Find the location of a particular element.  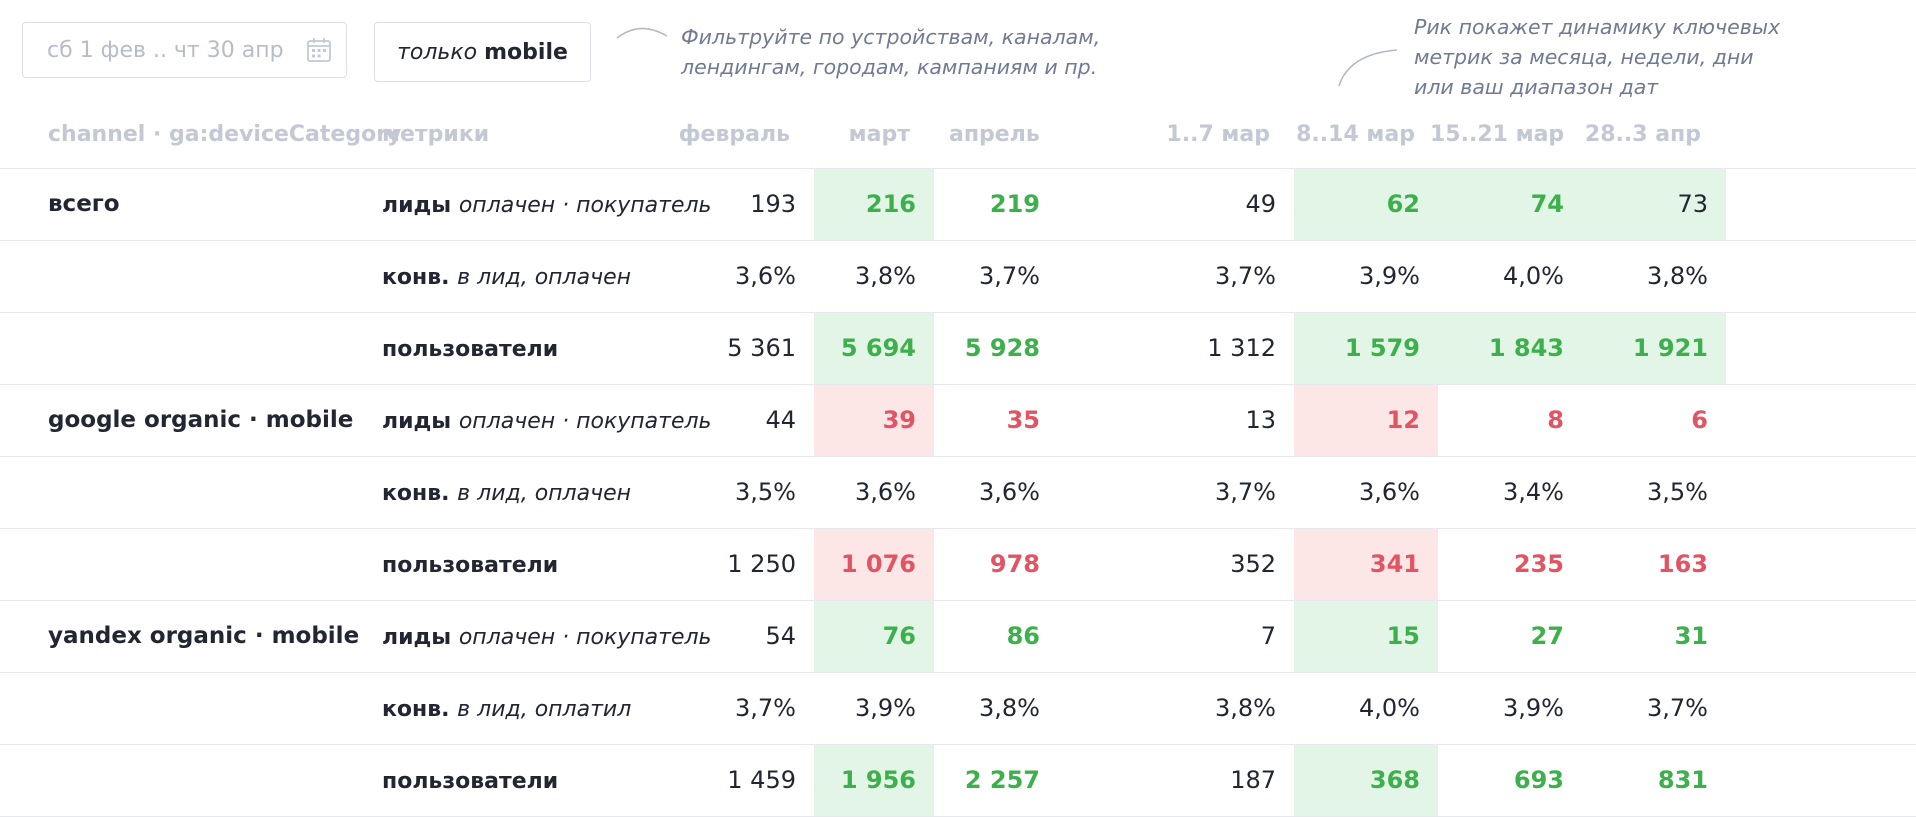

value-cell: 235 is located at coordinates (1538, 564).